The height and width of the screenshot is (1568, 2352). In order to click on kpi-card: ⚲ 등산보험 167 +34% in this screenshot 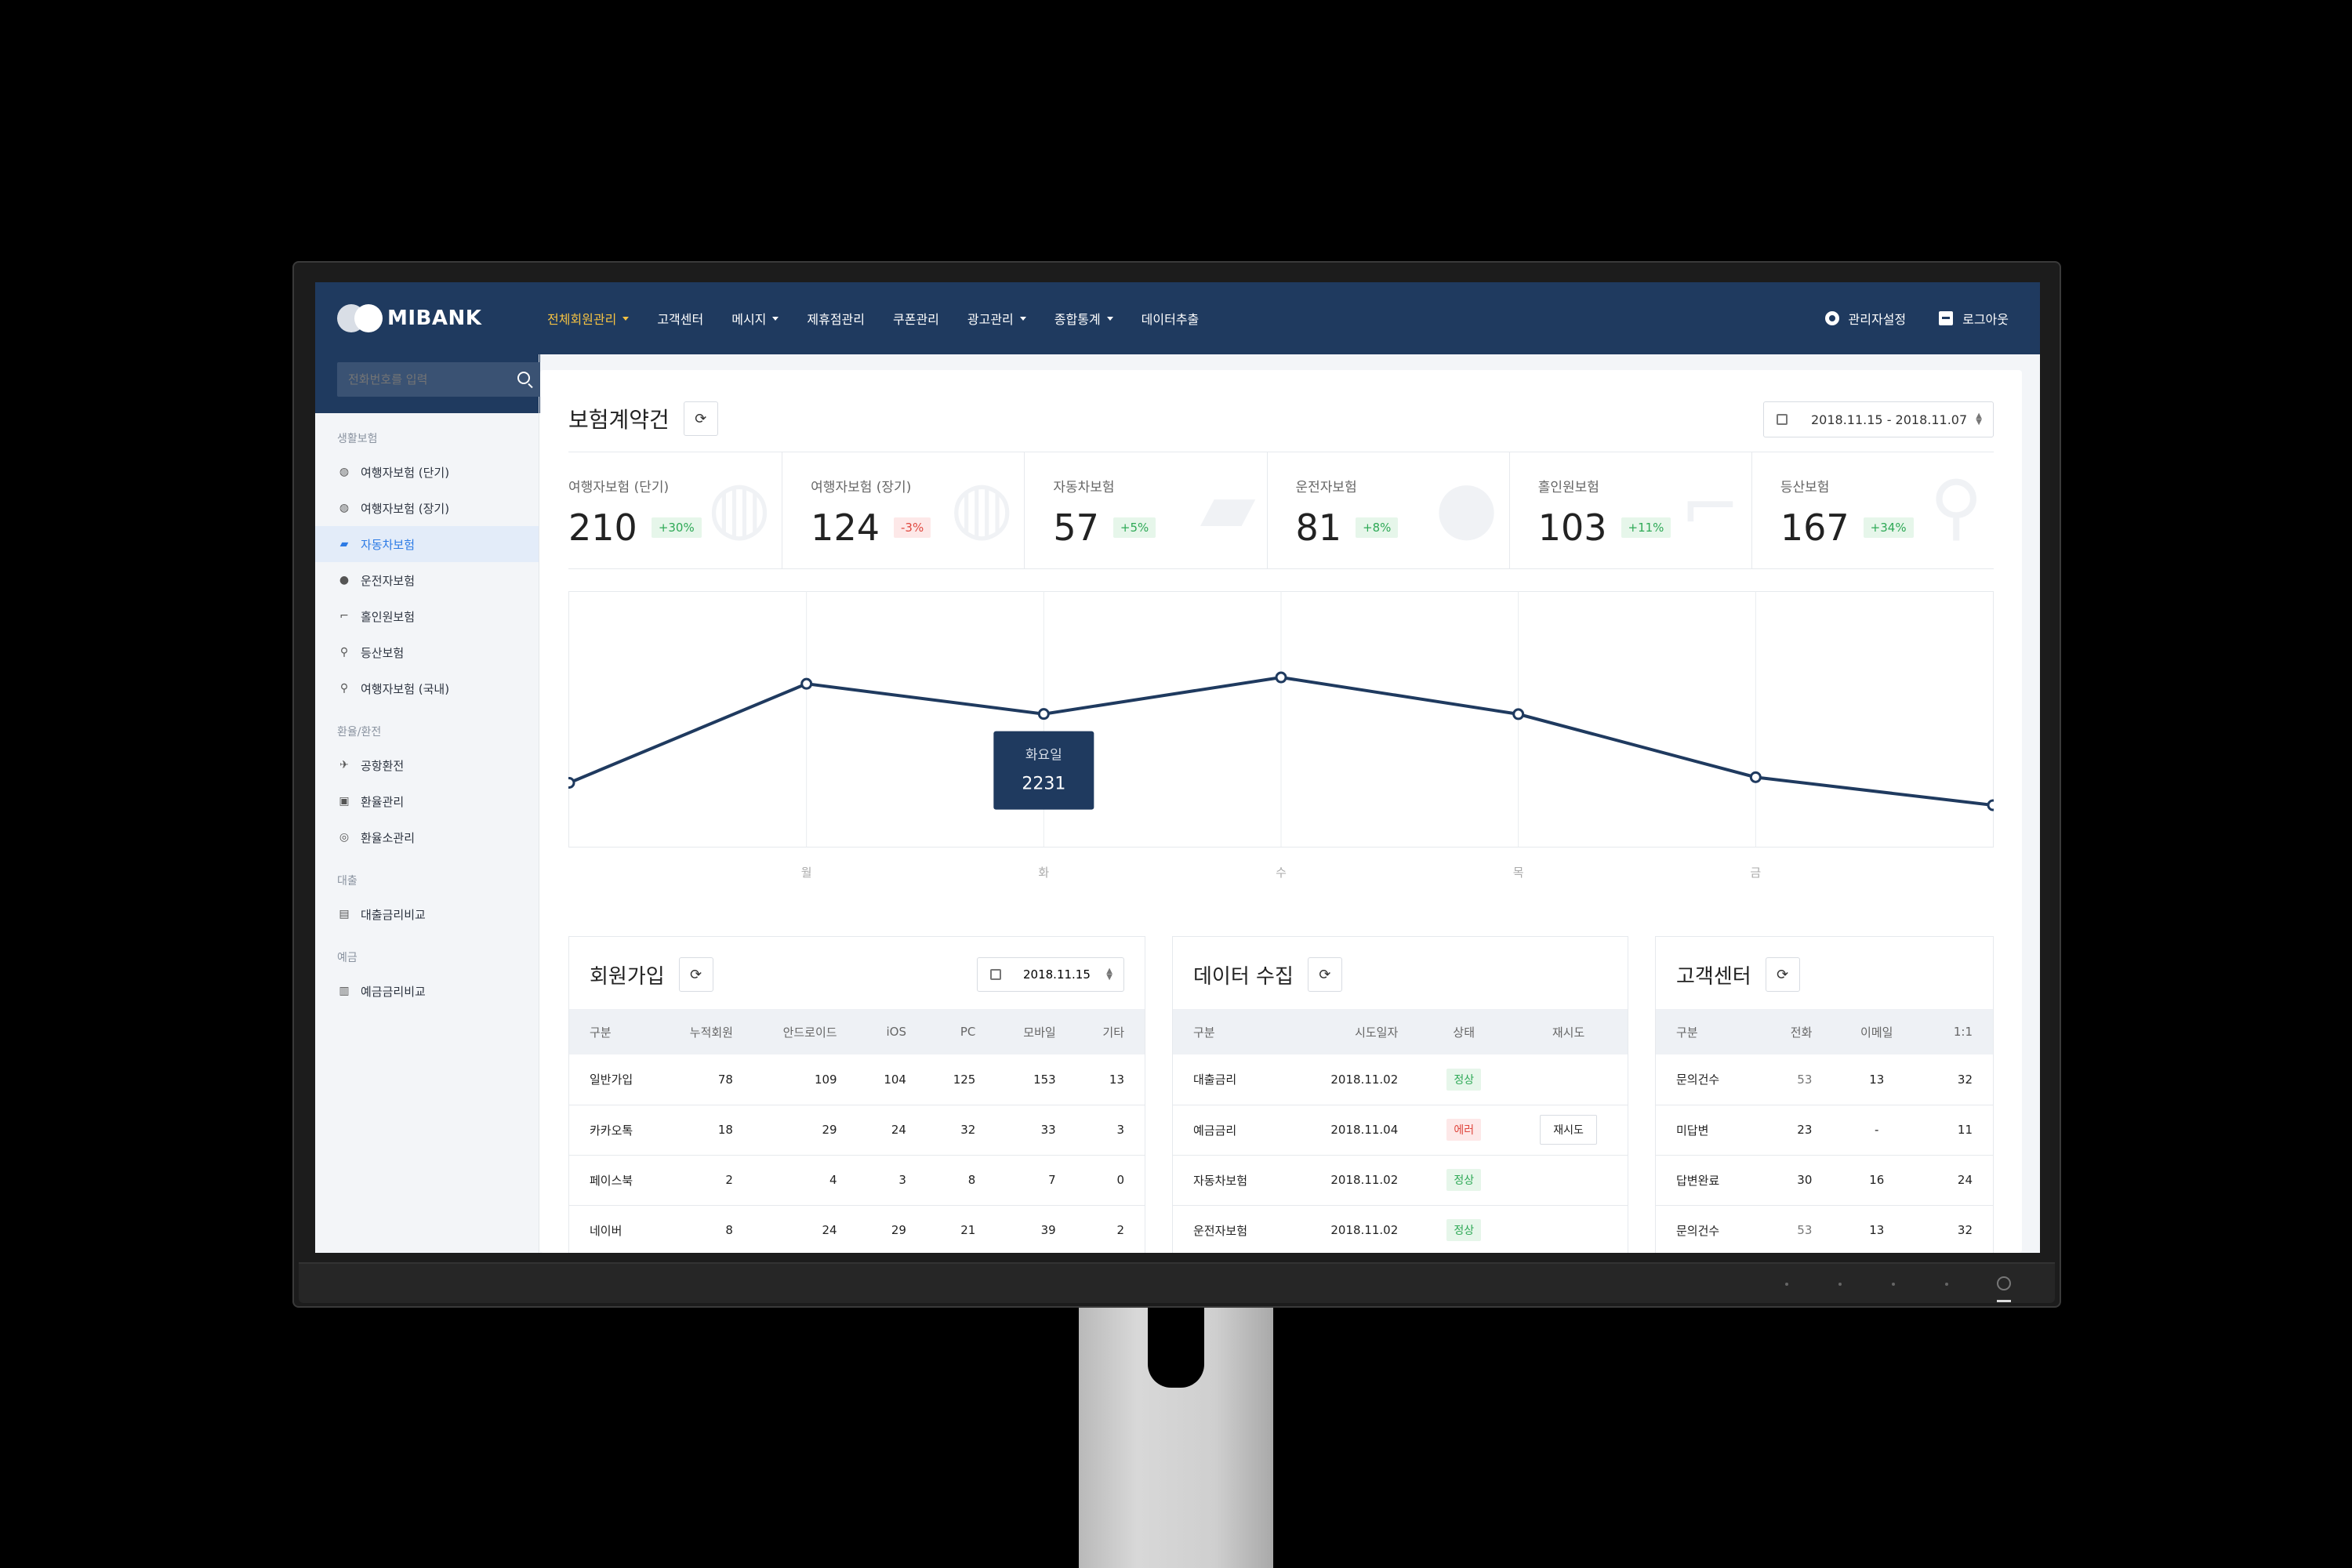, I will do `click(1873, 510)`.